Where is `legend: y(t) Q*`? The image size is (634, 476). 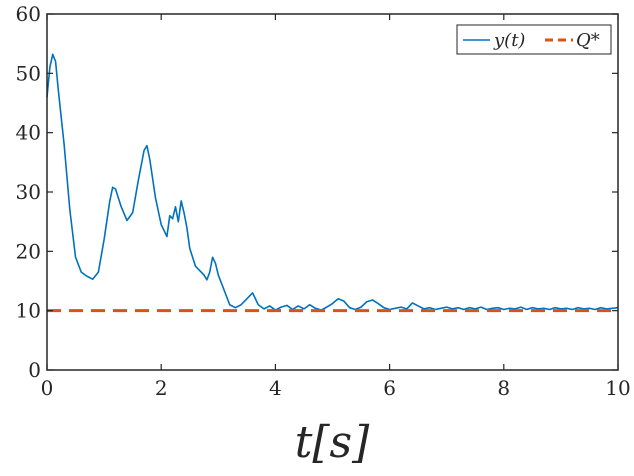
legend: y(t) Q* is located at coordinates (534, 39).